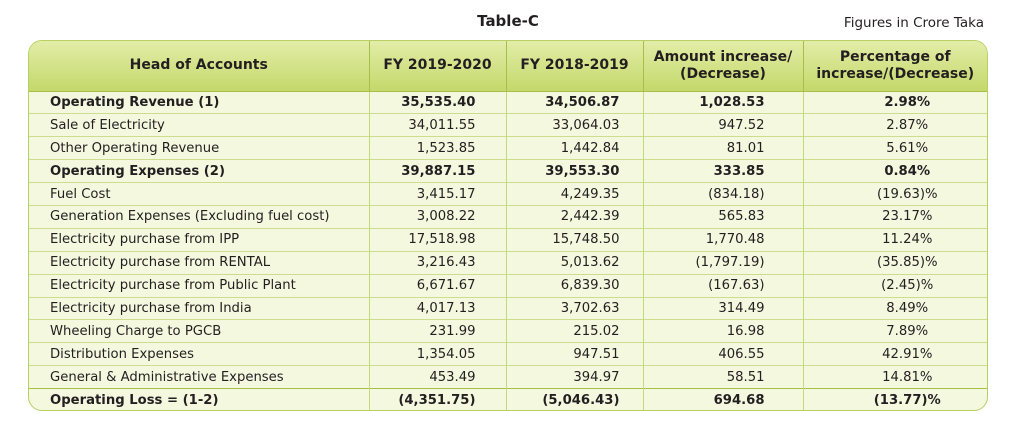  Describe the element at coordinates (894, 354) in the screenshot. I see `cell-percentage-change: 42.91%` at that location.